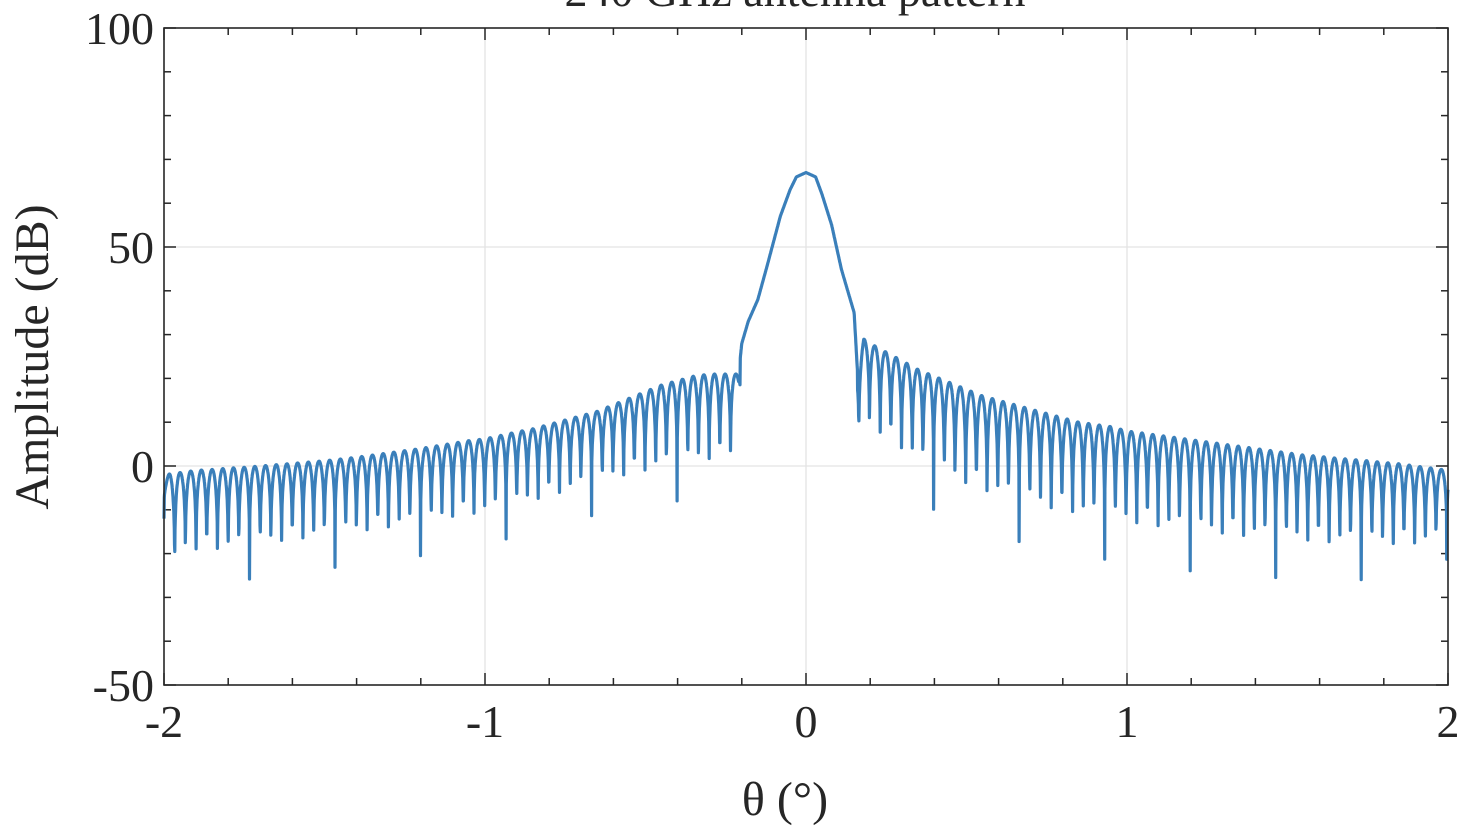  What do you see at coordinates (123, 685) in the screenshot?
I see `y-tick-label: -50` at bounding box center [123, 685].